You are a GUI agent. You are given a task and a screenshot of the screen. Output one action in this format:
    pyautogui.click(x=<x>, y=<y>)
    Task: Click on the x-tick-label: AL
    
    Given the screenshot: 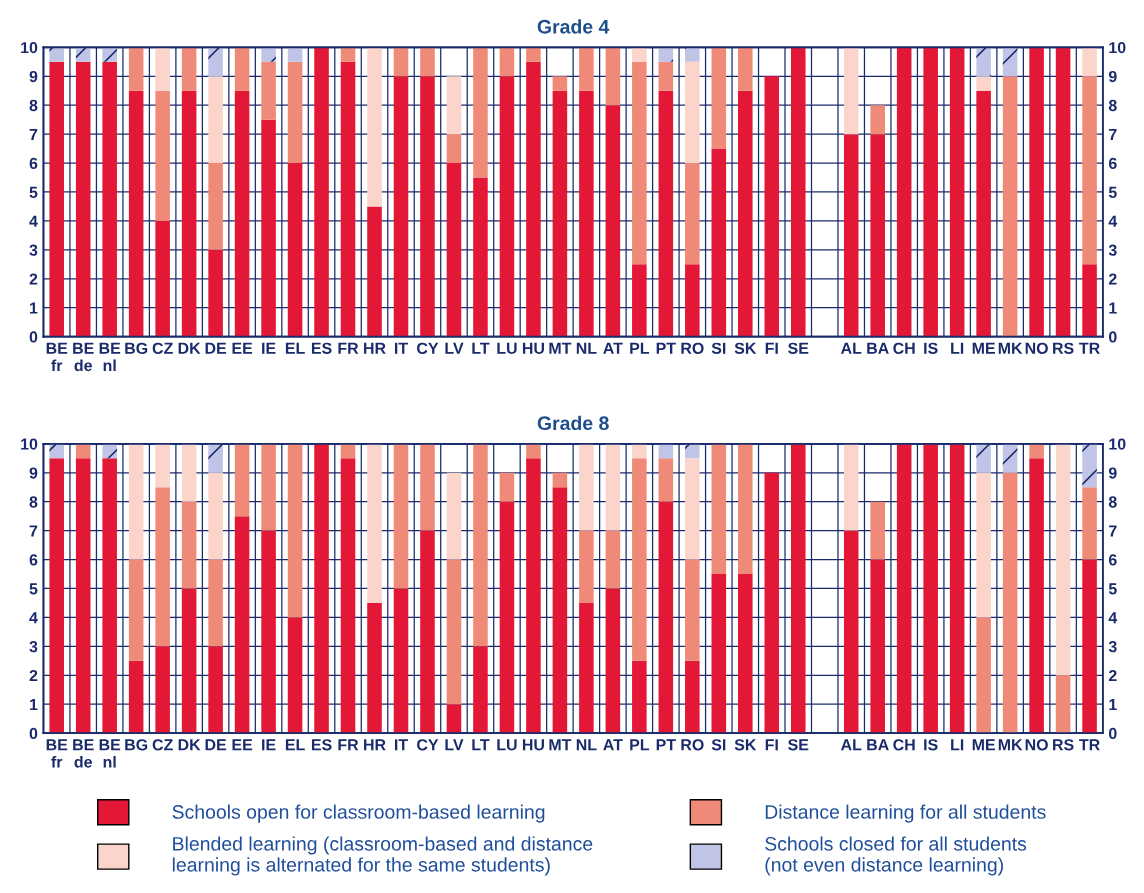 What is the action you would take?
    pyautogui.click(x=851, y=348)
    